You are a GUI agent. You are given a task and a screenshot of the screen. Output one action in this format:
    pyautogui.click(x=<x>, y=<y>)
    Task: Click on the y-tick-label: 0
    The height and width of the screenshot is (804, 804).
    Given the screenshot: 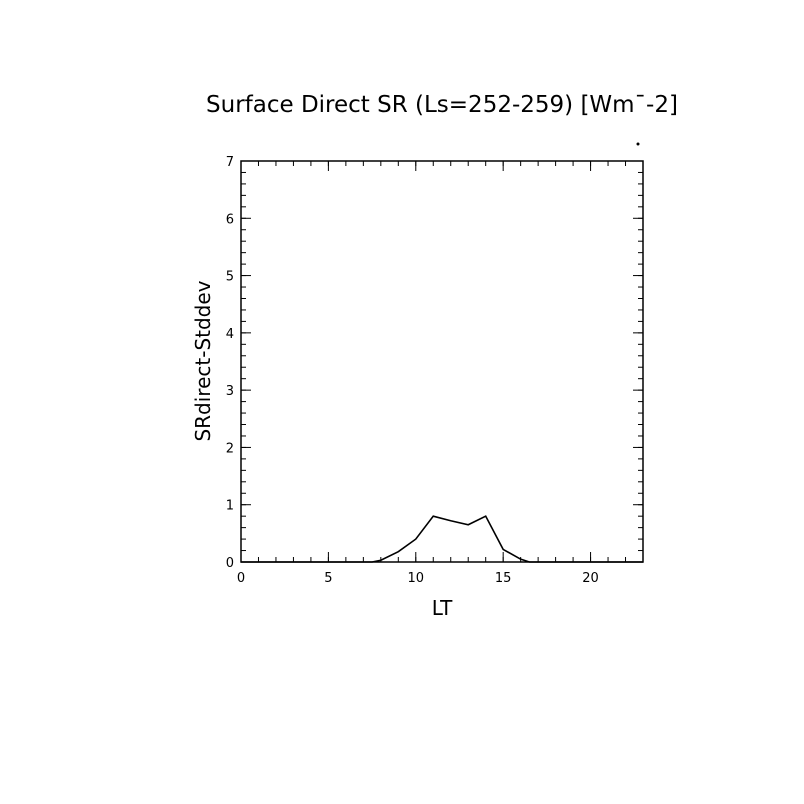 What is the action you would take?
    pyautogui.click(x=230, y=563)
    